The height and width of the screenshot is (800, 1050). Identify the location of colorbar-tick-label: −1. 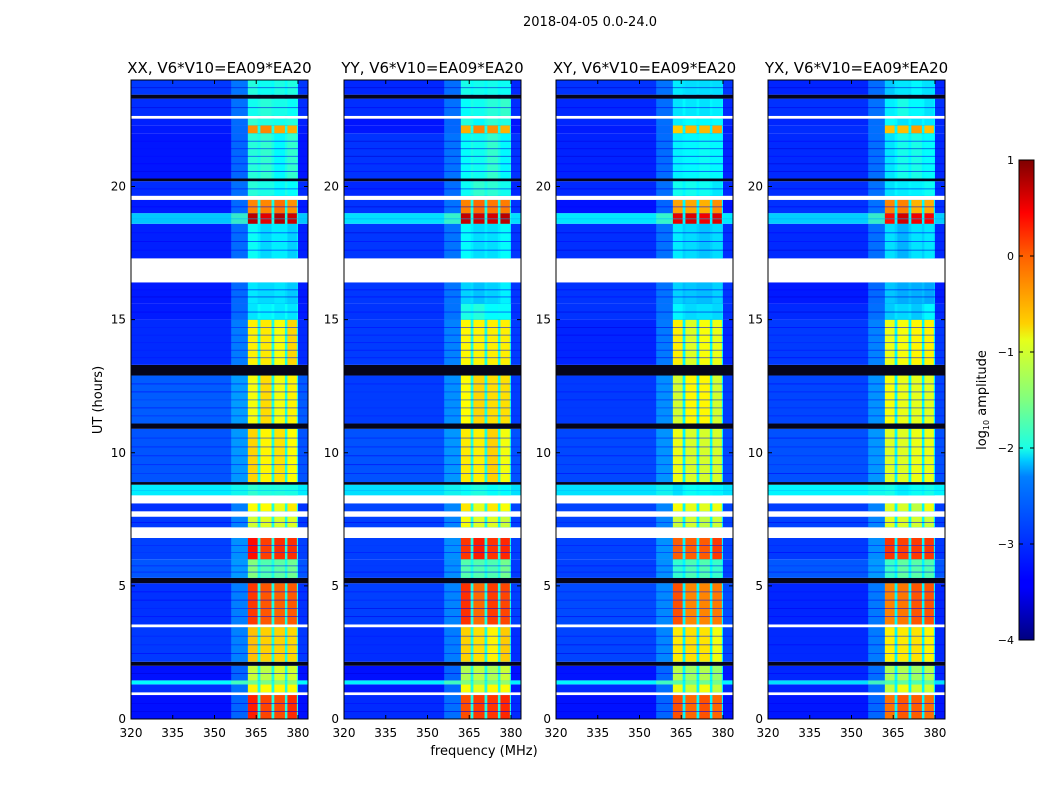
(1006, 352).